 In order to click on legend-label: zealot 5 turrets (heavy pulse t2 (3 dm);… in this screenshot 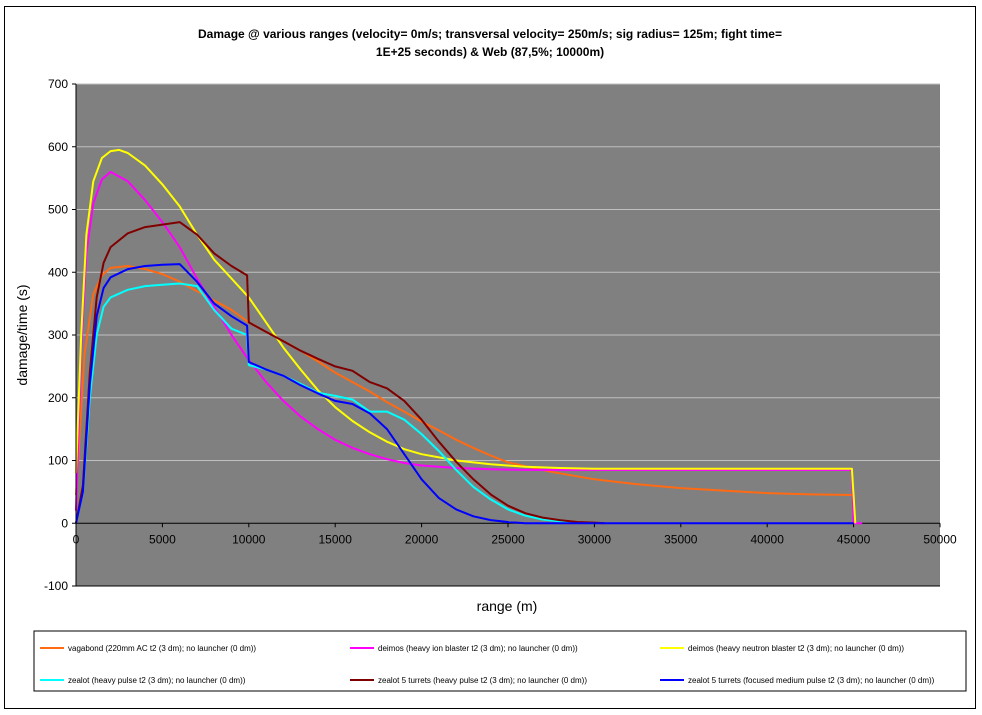, I will do `click(482, 680)`.